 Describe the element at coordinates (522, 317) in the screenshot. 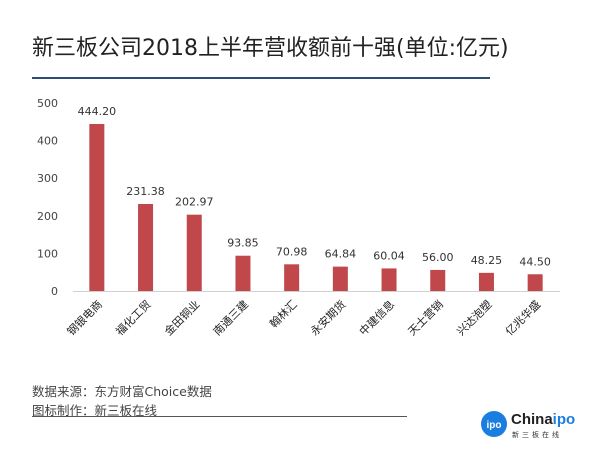

I see `x-tick-label: 亿兆华盛` at that location.